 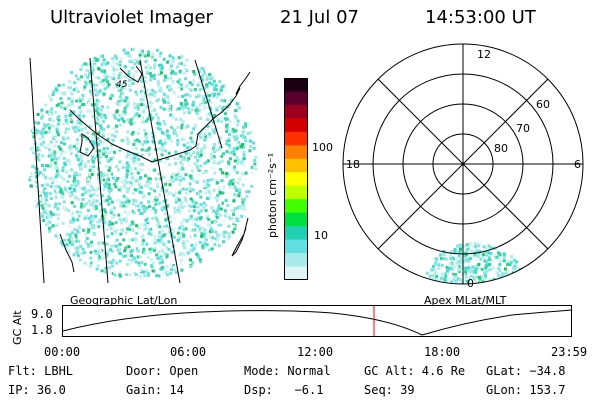 I want to click on alt-xtick-0600: 06:00, so click(x=188, y=352).